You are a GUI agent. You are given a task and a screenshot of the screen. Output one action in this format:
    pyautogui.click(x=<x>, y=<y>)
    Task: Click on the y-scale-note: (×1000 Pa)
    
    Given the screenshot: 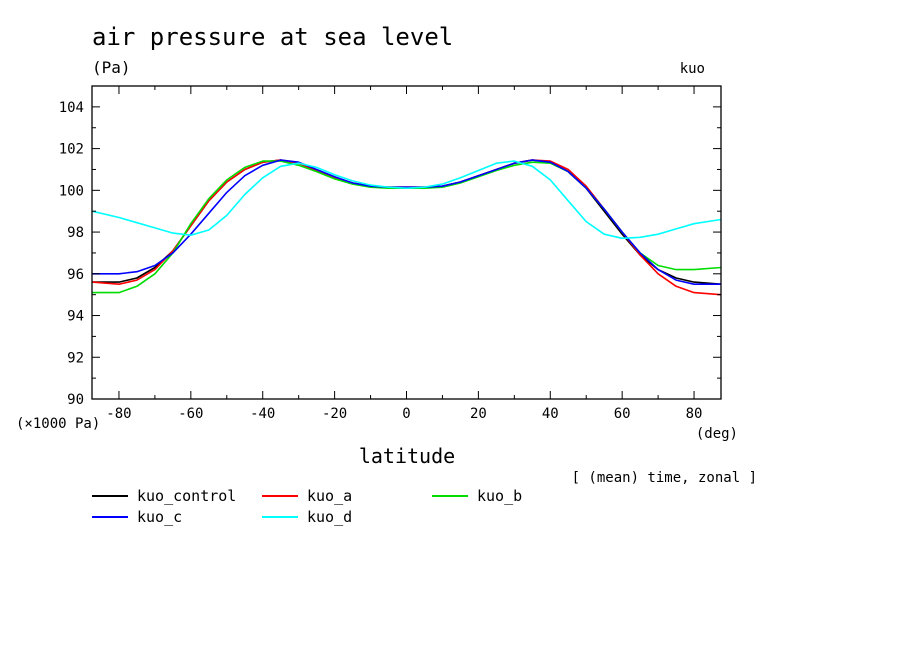 What is the action you would take?
    pyautogui.click(x=58, y=424)
    